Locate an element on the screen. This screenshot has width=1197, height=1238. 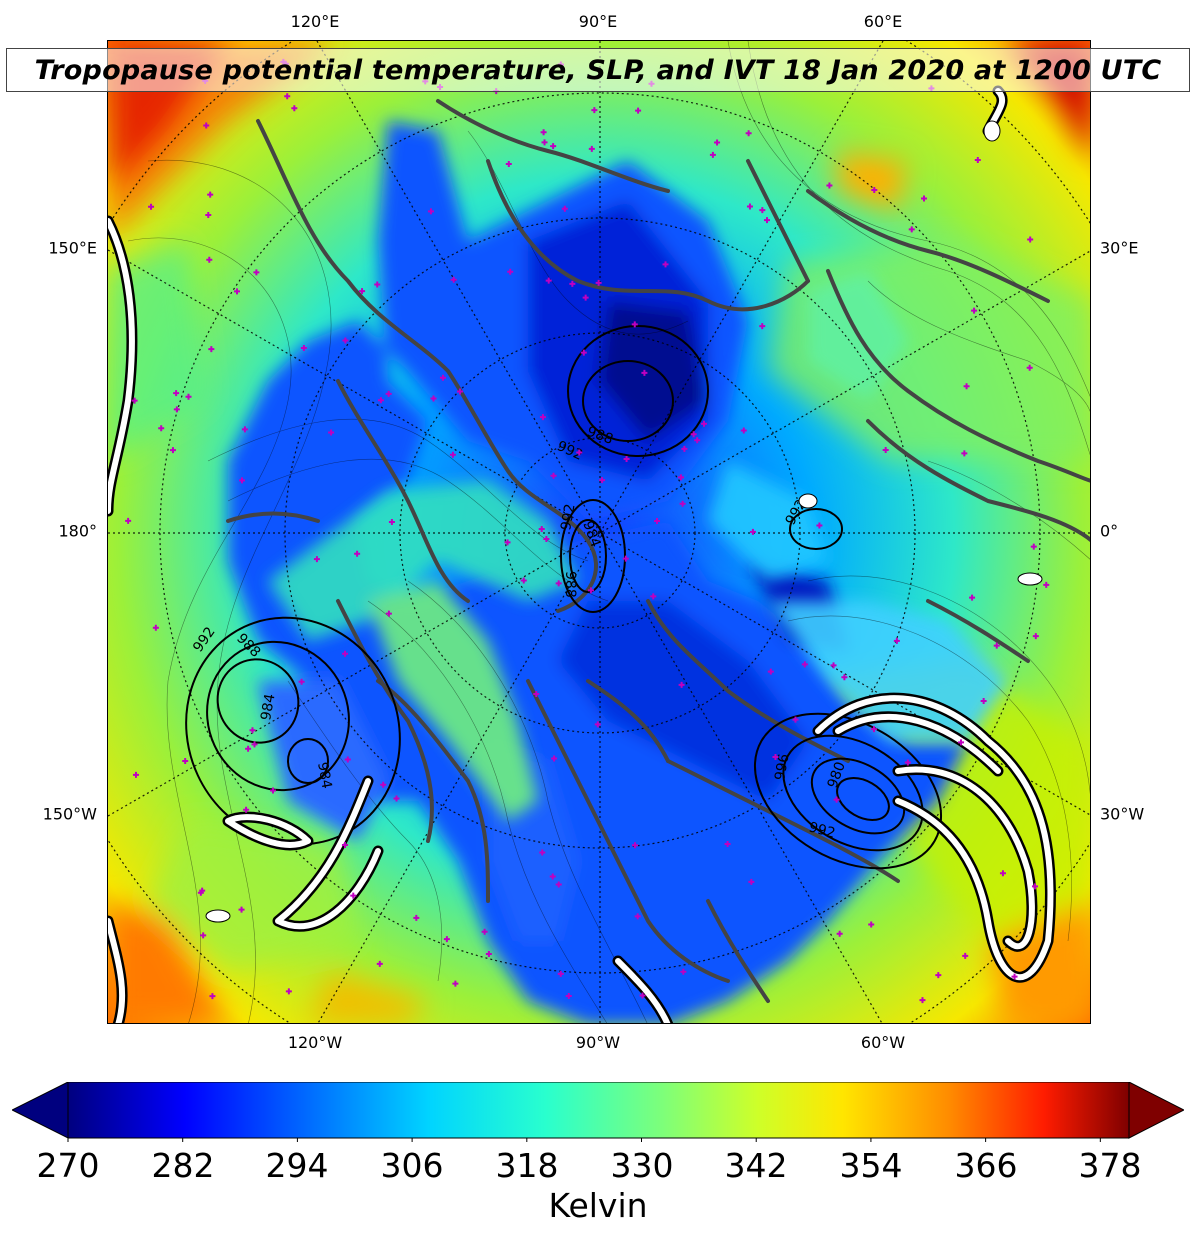
colorbar is located at coordinates (598, 1111).